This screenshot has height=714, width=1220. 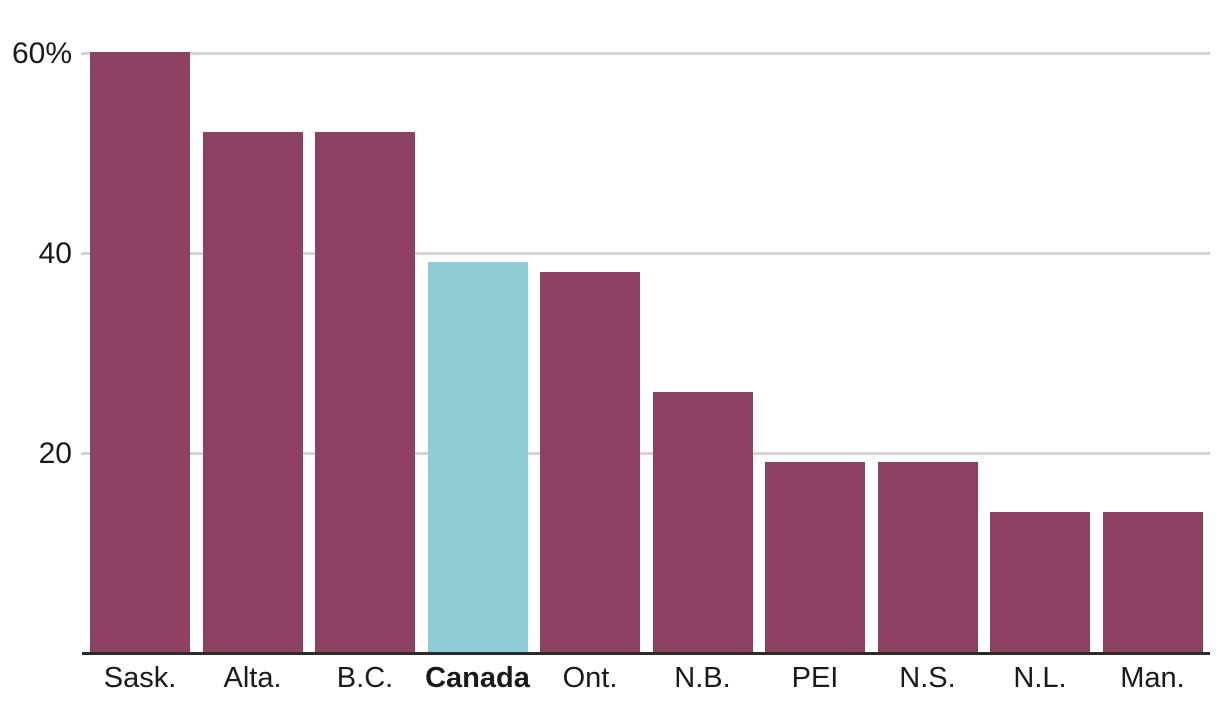 I want to click on x-axis-label-alta: Alta., so click(x=252, y=678).